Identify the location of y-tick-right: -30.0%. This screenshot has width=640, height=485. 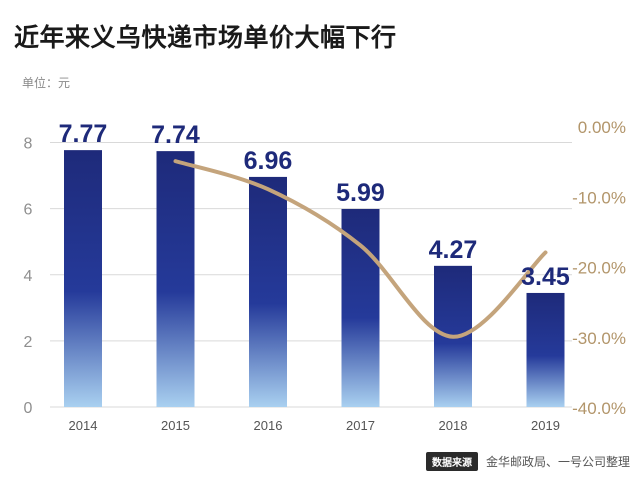
(599, 338).